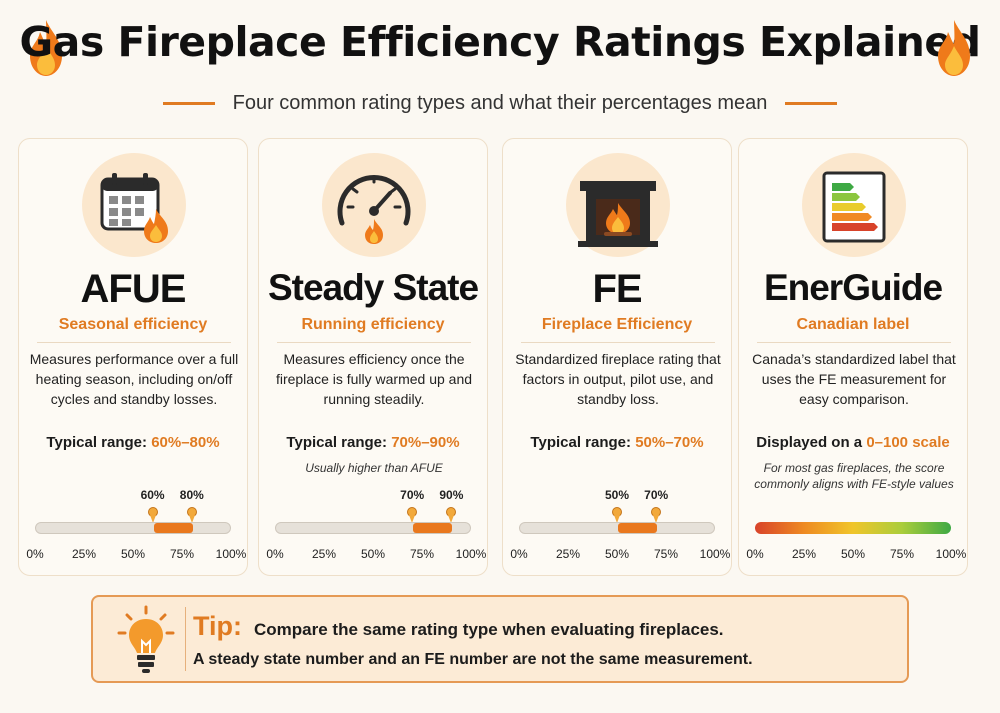  I want to click on range-value: 50%–70%, so click(669, 442).